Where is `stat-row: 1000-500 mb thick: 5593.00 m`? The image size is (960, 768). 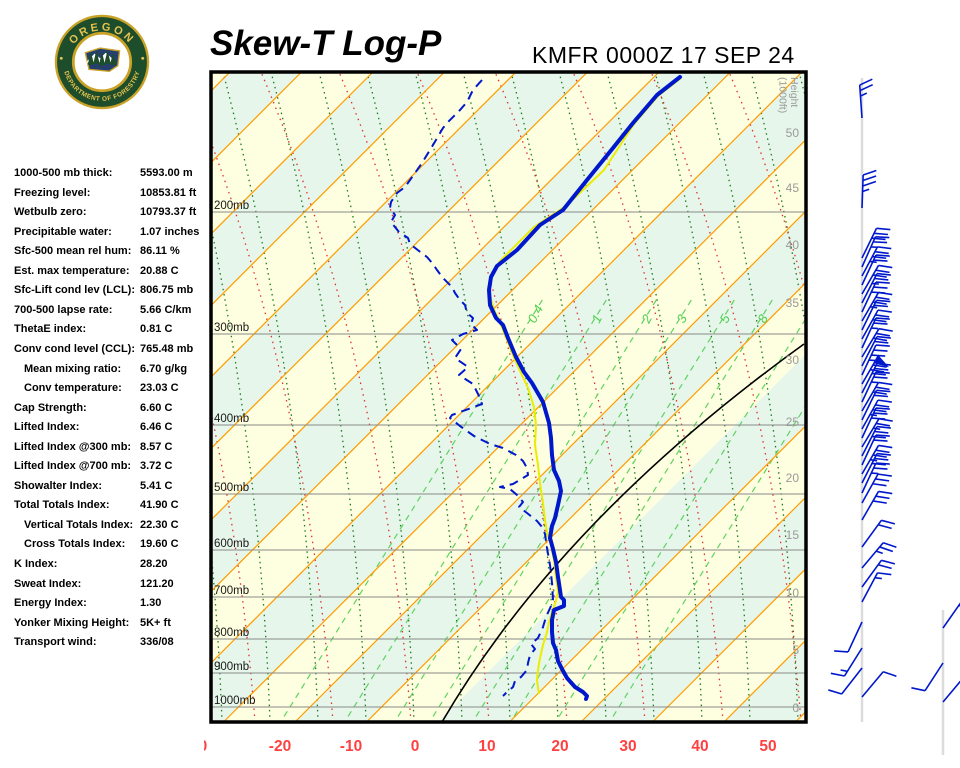 stat-row: 1000-500 mb thick: 5593.00 m is located at coordinates (102, 176).